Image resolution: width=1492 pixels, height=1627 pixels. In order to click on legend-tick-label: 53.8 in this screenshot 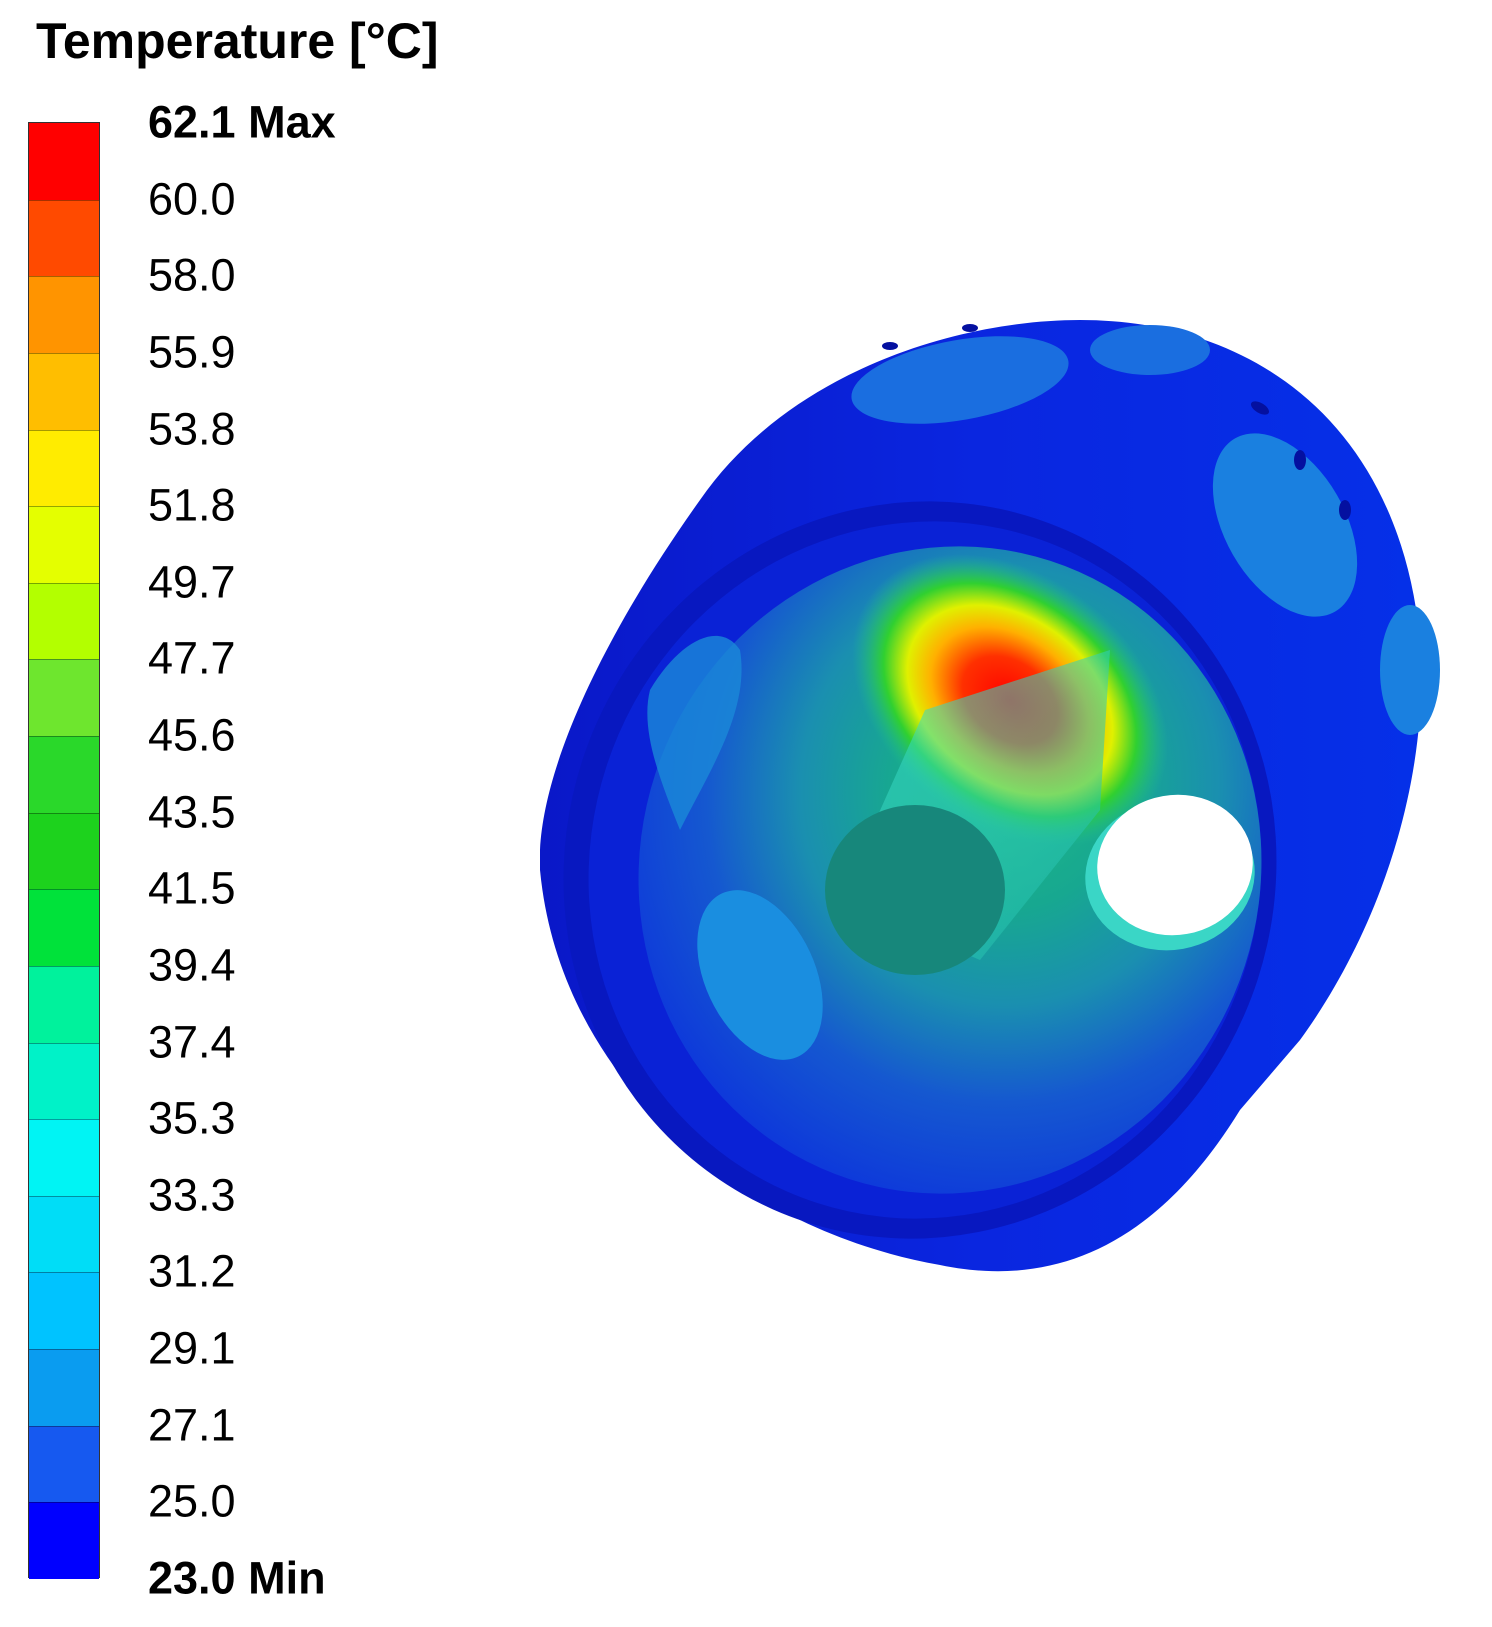, I will do `click(192, 429)`.